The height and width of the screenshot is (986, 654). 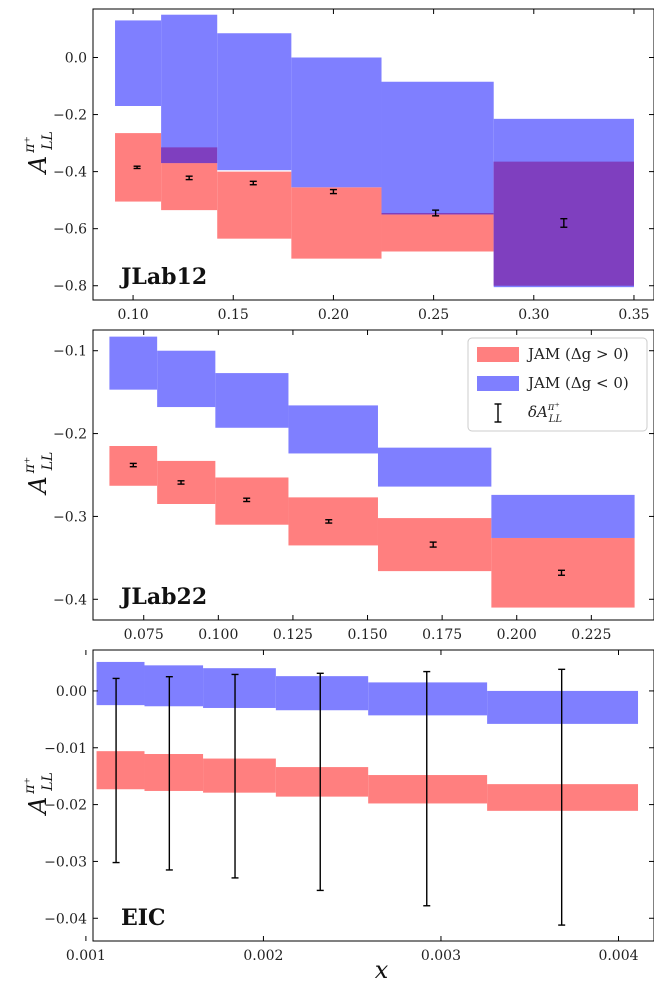 What do you see at coordinates (442, 635) in the screenshot?
I see `x-tick-label: 0.175` at bounding box center [442, 635].